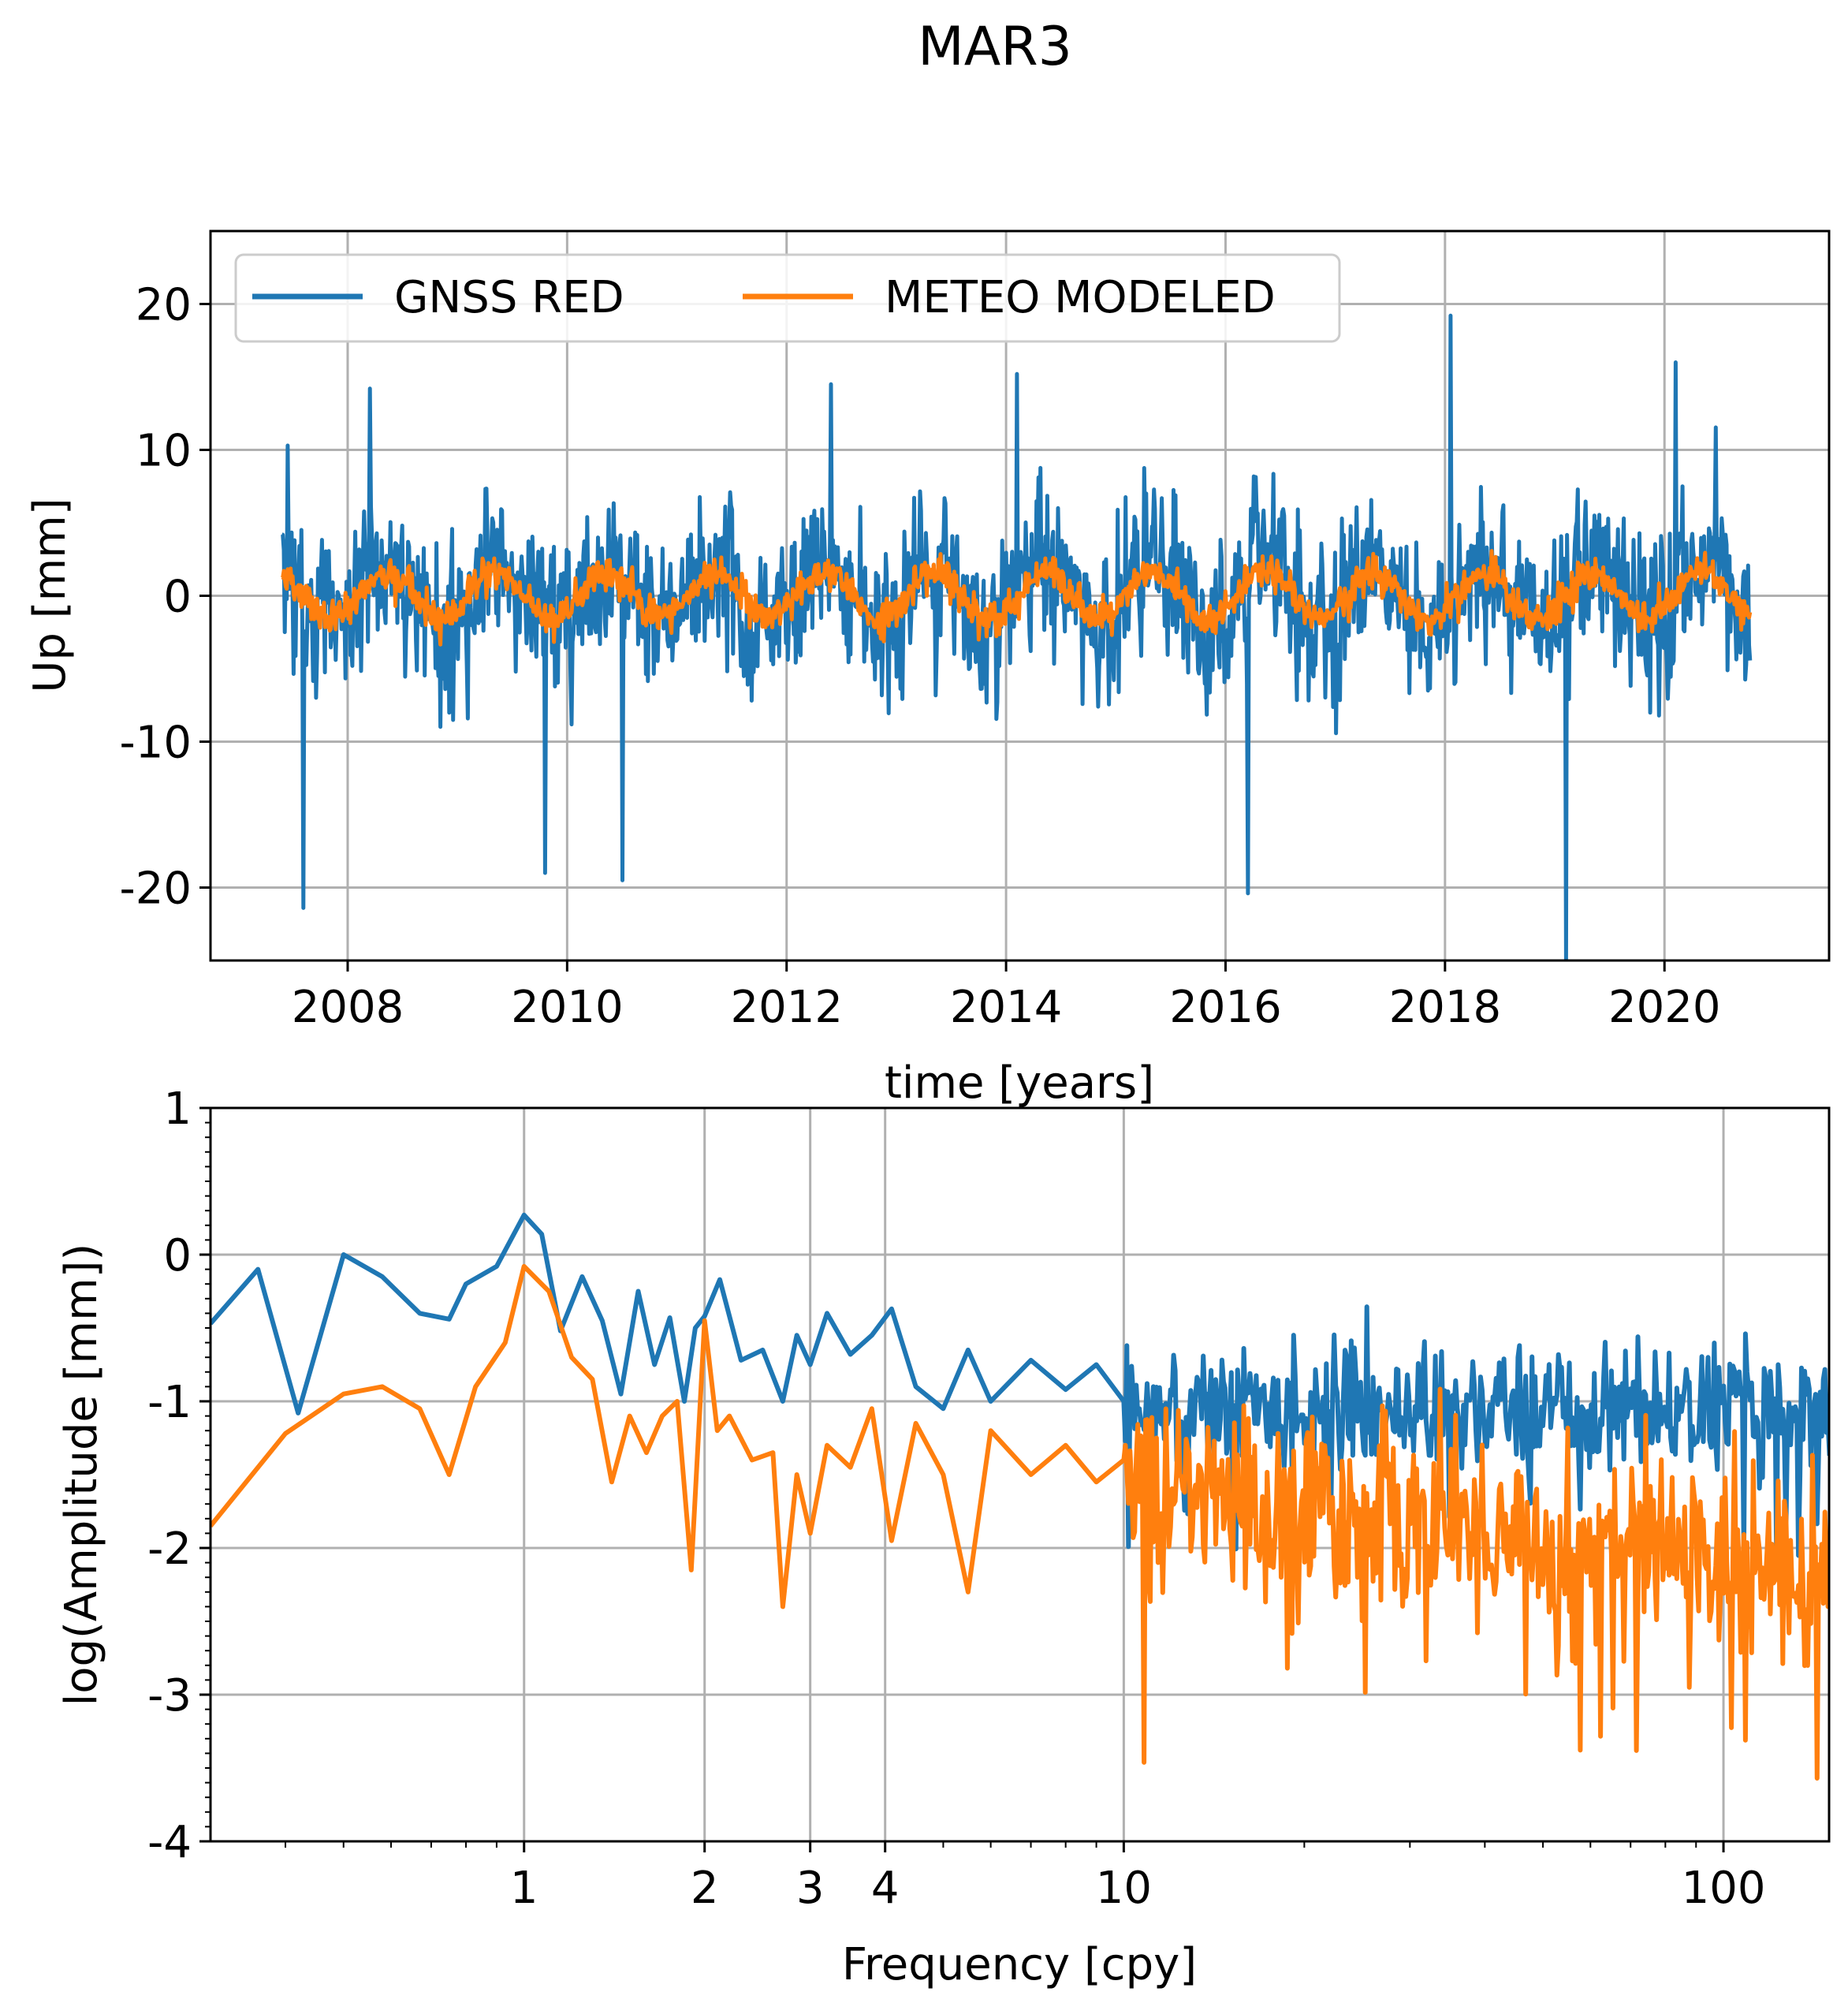 This screenshot has height=2003, width=1848. I want to click on top-x-tick-label: 2014, so click(1006, 1007).